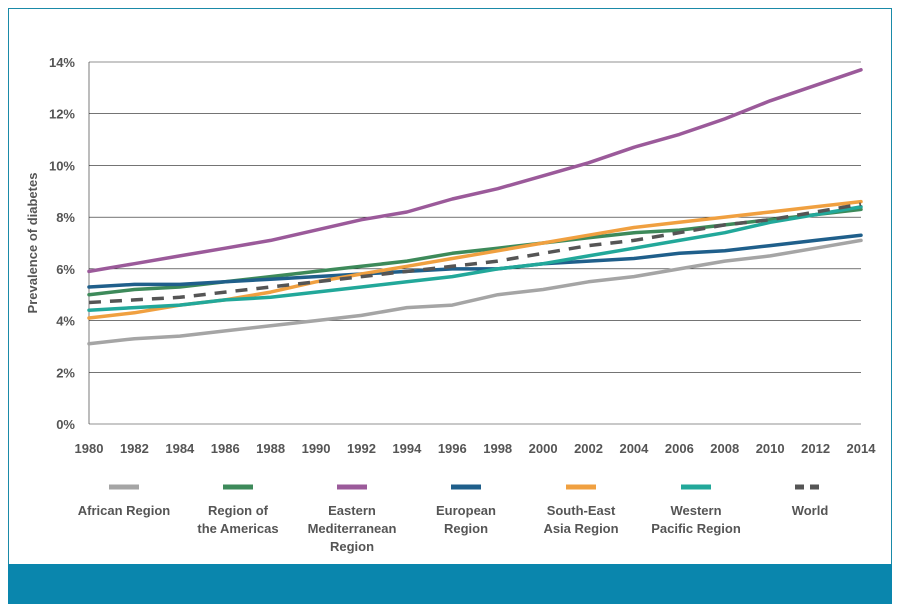  What do you see at coordinates (770, 448) in the screenshot?
I see `x-tick-label: 2010` at bounding box center [770, 448].